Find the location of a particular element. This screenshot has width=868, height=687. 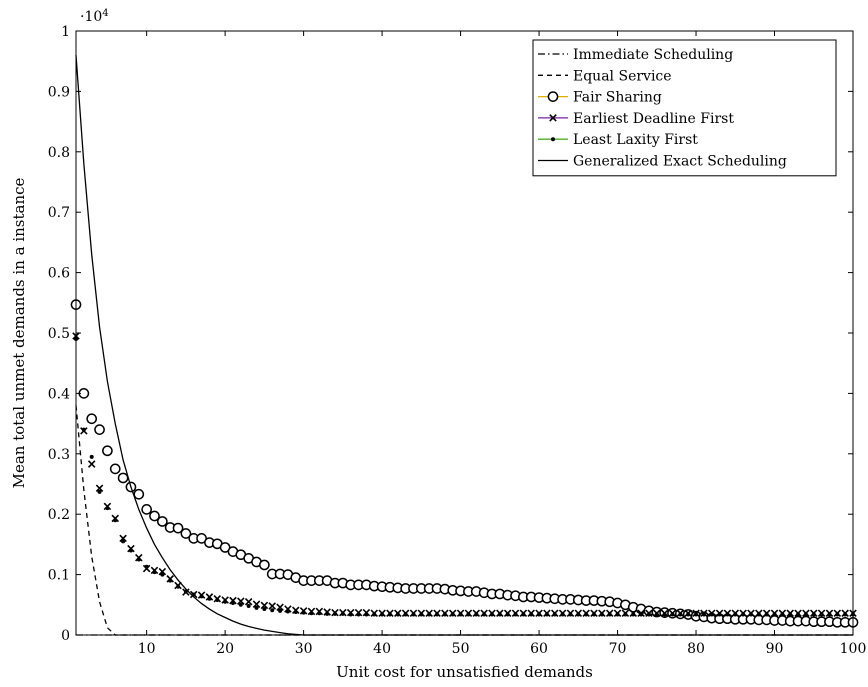

y-tick-label: 0 is located at coordinates (65, 636).